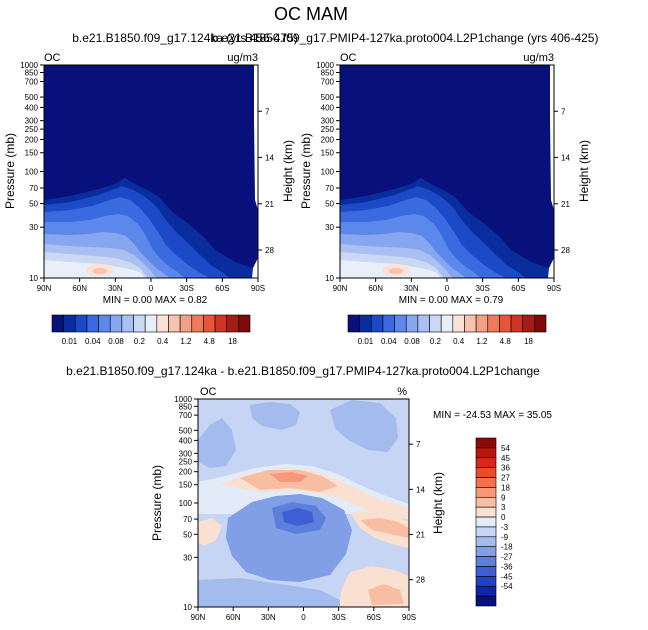 This screenshot has width=648, height=630. What do you see at coordinates (10, 171) in the screenshot?
I see `panel-a-ylabel: Pressure (mb)` at bounding box center [10, 171].